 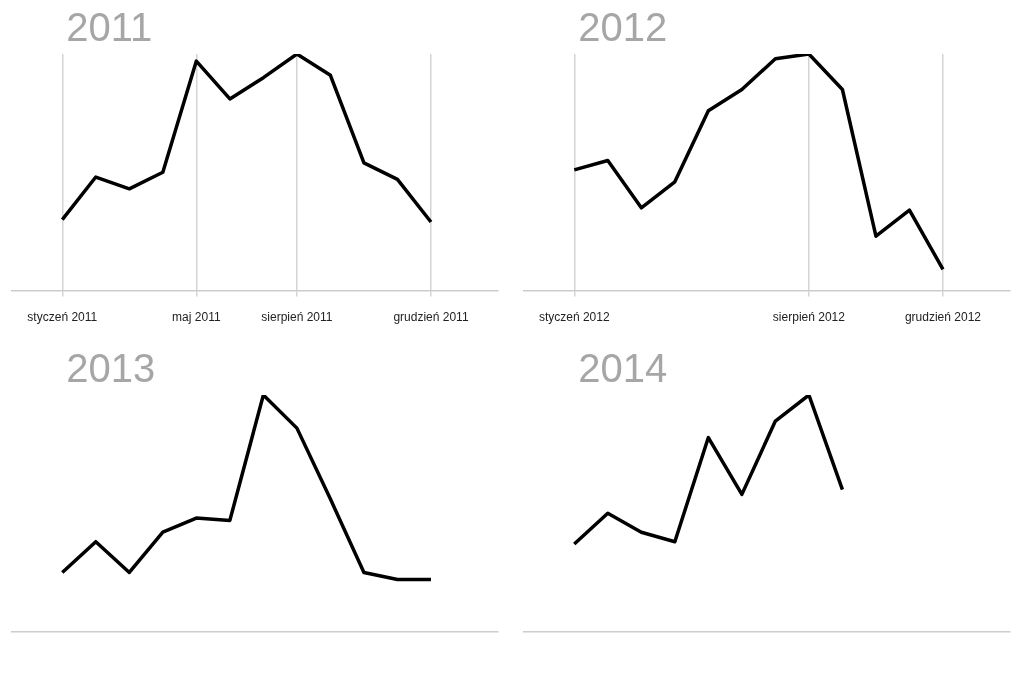 What do you see at coordinates (943, 317) in the screenshot?
I see `x-tick-label: grudzień 2012` at bounding box center [943, 317].